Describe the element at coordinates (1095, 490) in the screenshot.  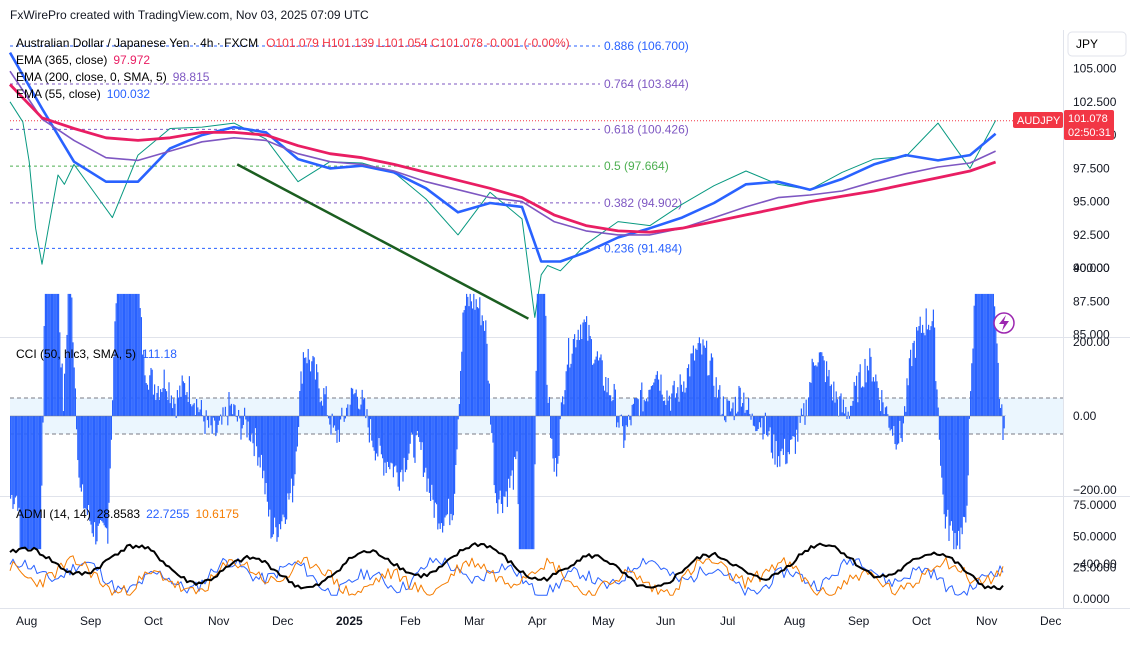
I see `cci-tick-label: −200.00` at that location.